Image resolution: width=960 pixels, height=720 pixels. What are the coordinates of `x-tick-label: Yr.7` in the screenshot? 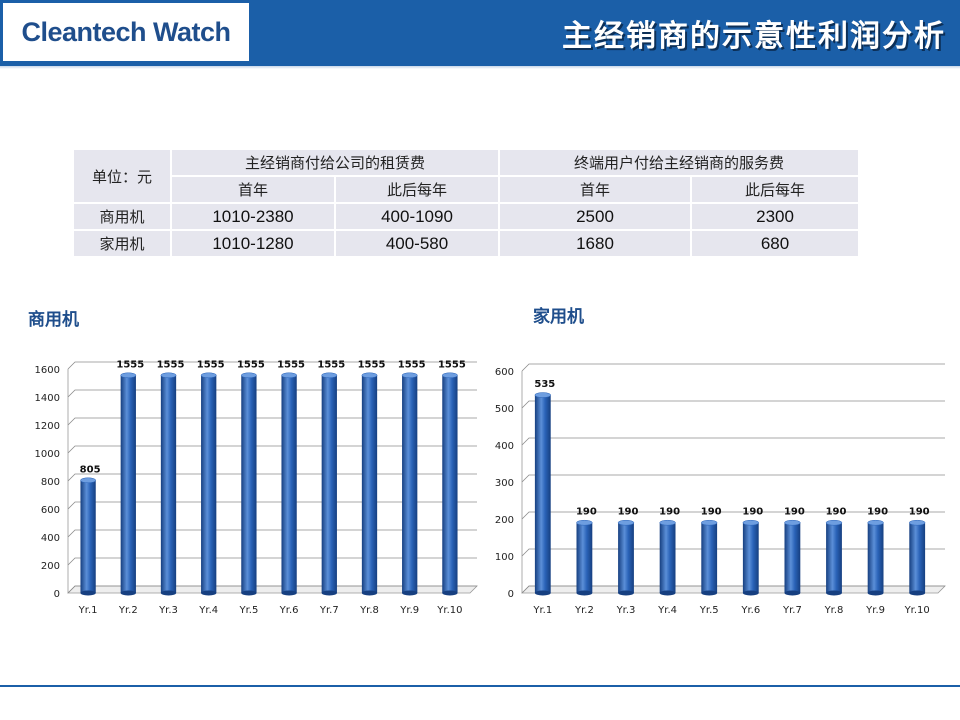 It's located at (792, 610).